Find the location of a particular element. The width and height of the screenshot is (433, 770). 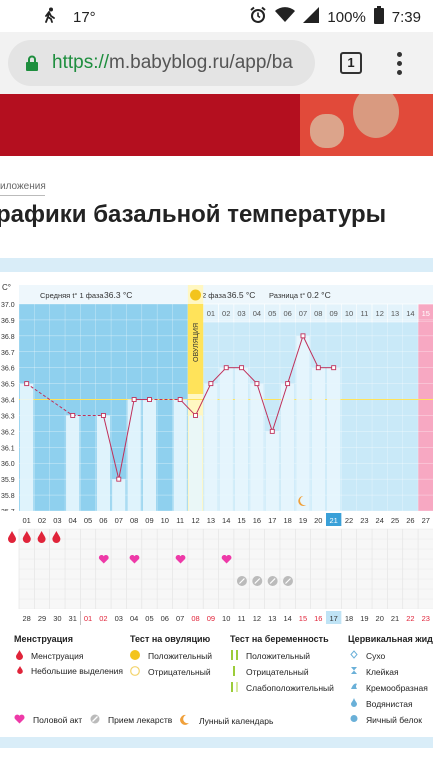

creamy-icon is located at coordinates (354, 687).